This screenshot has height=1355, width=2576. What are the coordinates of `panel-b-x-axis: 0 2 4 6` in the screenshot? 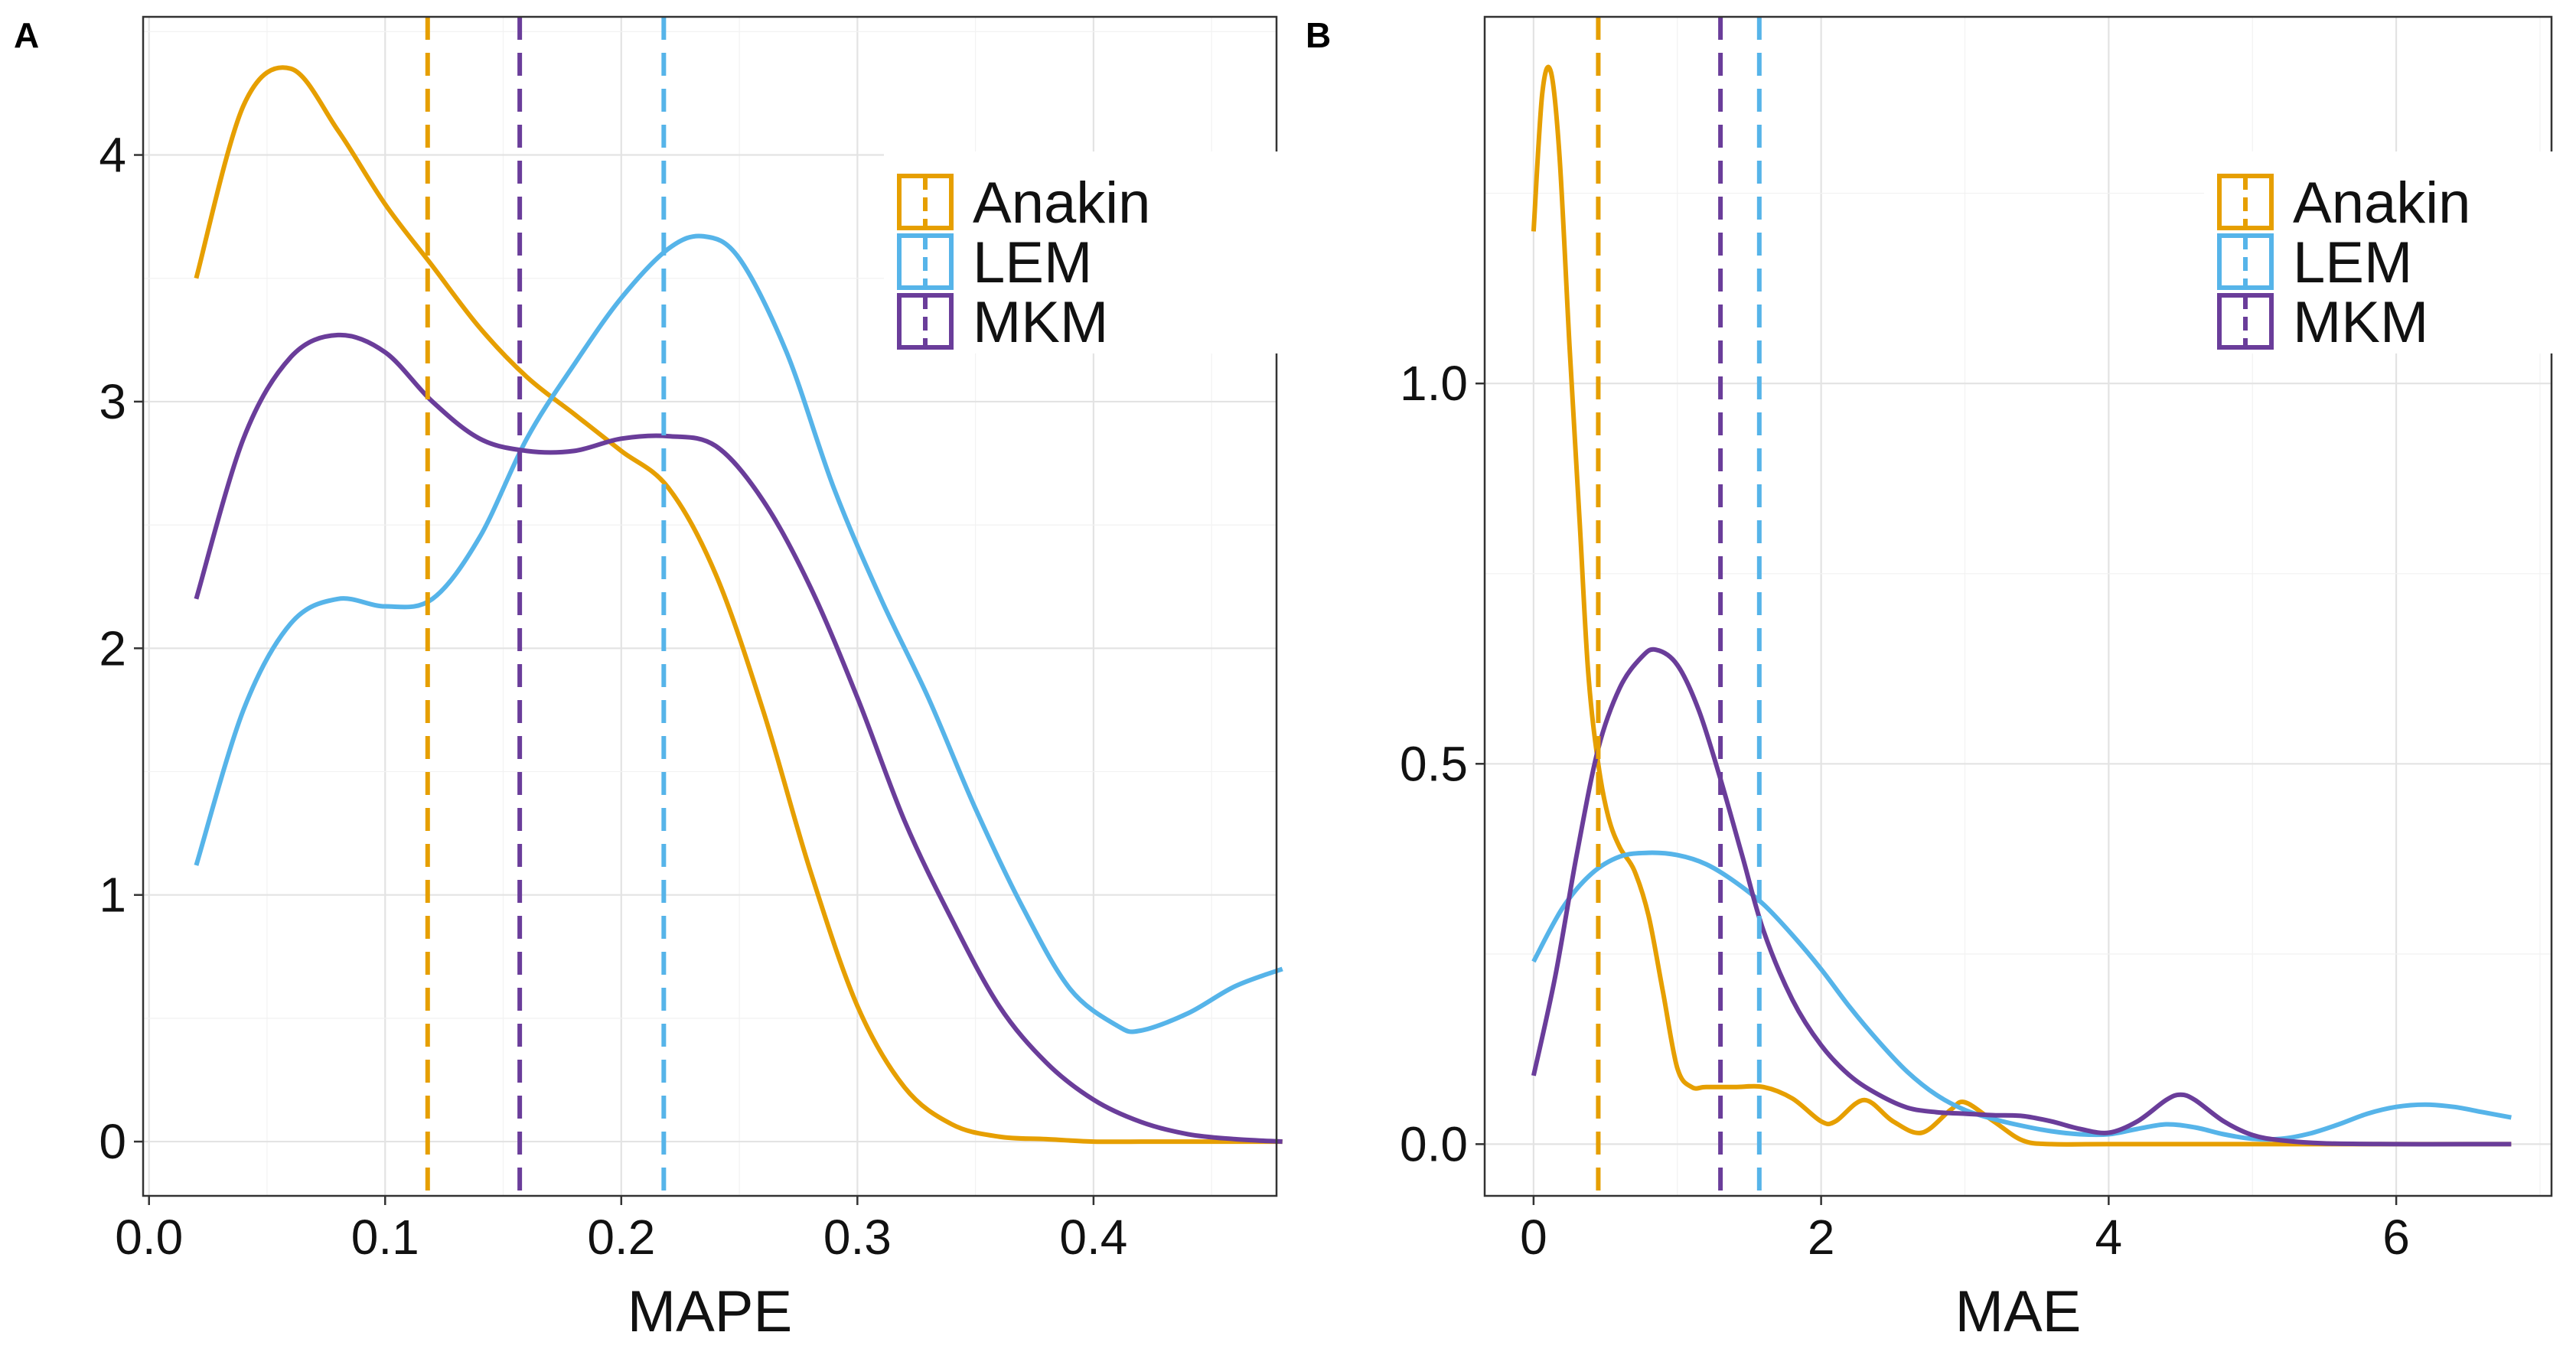 It's located at (1965, 1230).